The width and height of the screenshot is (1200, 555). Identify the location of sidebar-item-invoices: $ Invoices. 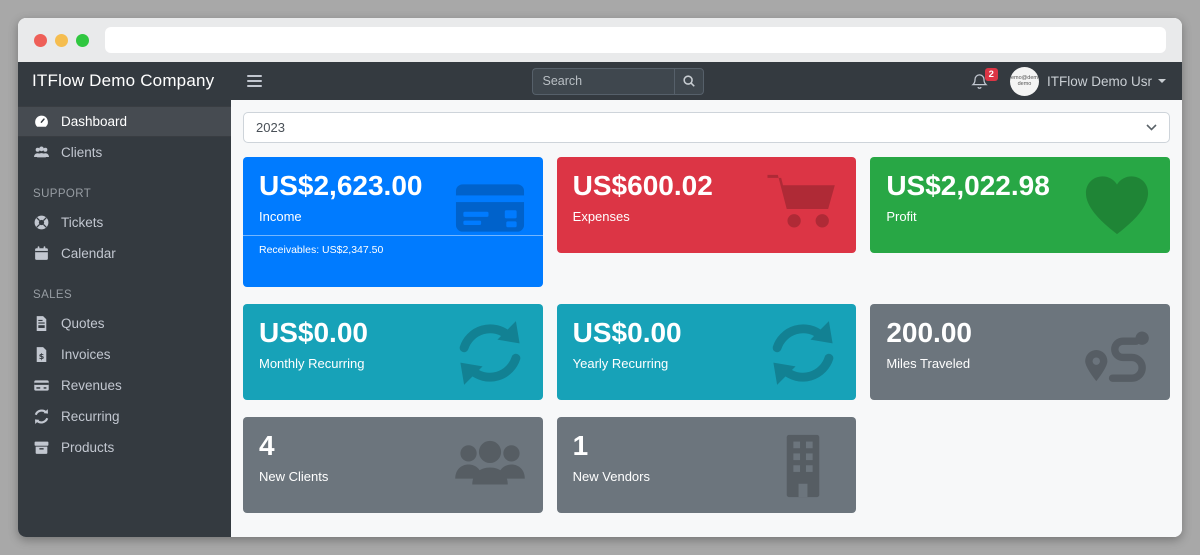
(124, 354).